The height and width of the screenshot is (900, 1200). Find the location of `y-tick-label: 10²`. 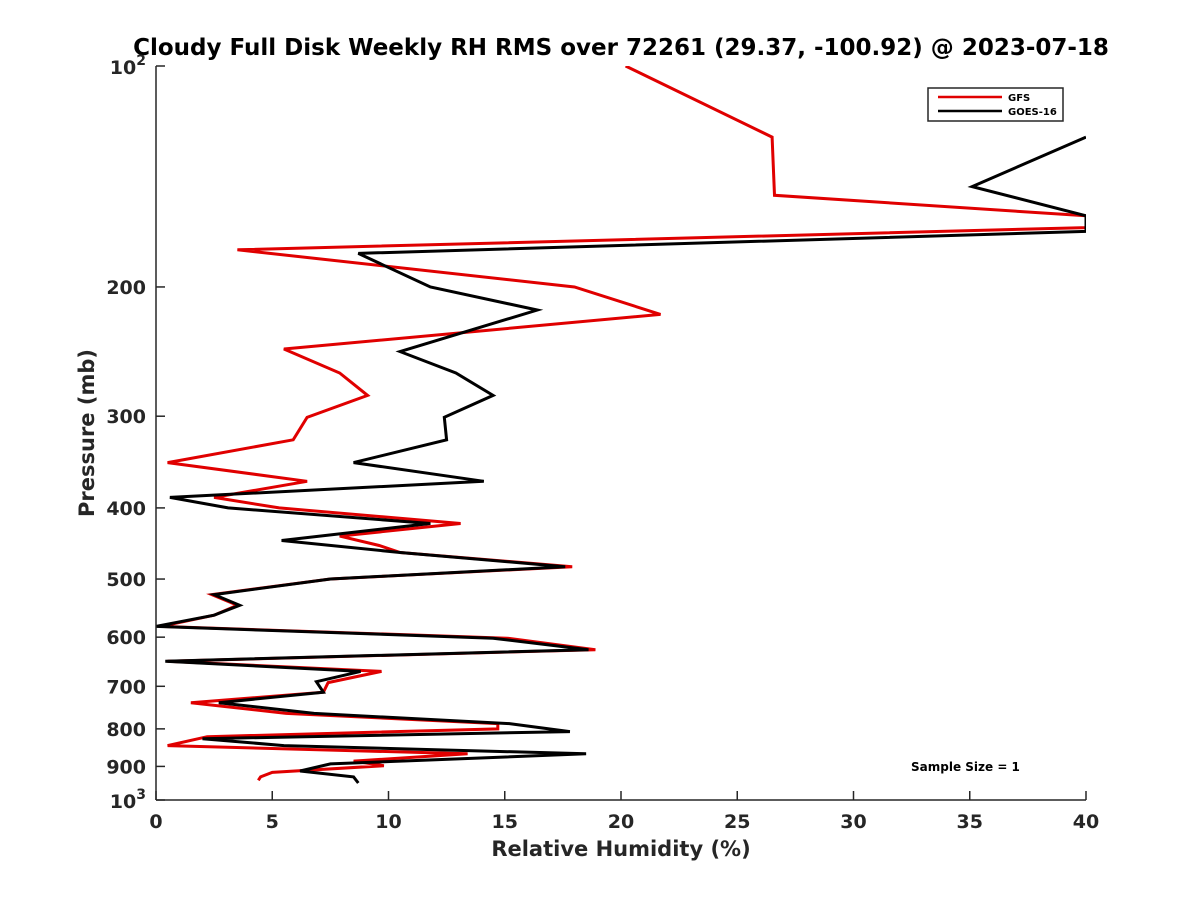

y-tick-label: 10² is located at coordinates (128, 66).